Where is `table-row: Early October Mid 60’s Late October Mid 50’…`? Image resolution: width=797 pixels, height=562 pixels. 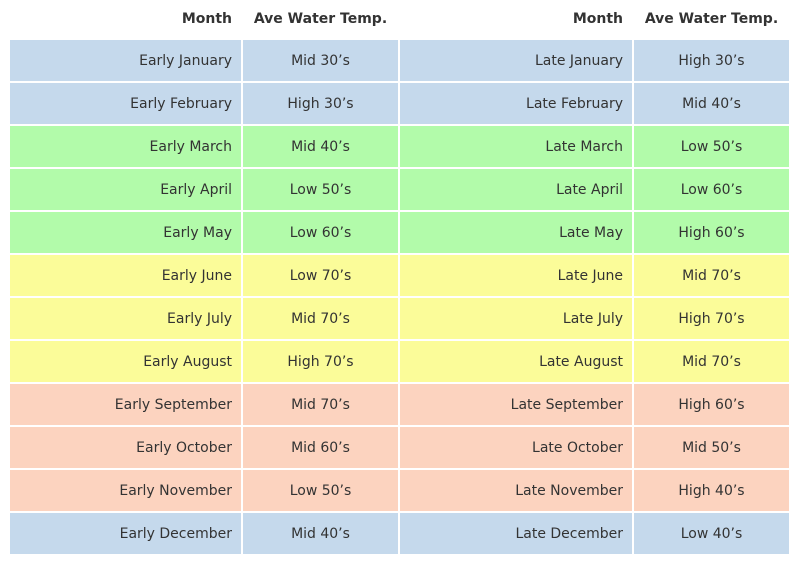
table-row: Early October Mid 60’s Late October Mid 50’… is located at coordinates (399, 447).